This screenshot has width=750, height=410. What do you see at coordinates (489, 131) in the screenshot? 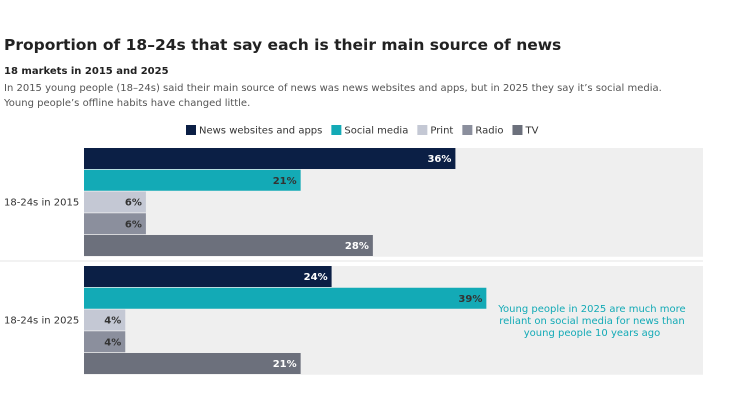
I see `legend-label: Radio` at bounding box center [489, 131].